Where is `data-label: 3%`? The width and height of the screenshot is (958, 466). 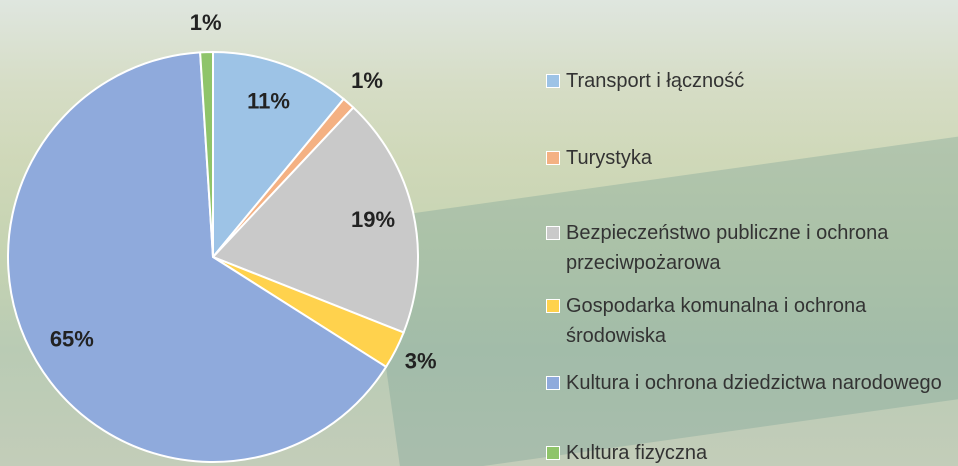 data-label: 3% is located at coordinates (421, 361).